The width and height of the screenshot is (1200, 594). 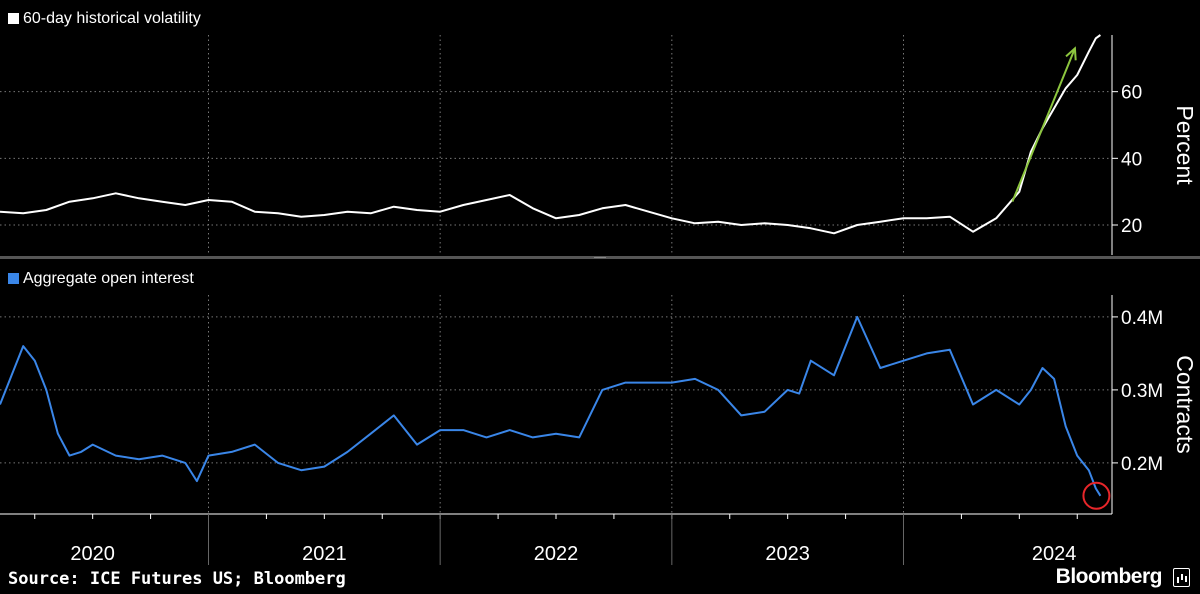 I want to click on y-tick-label: 0.2M, so click(x=1142, y=464).